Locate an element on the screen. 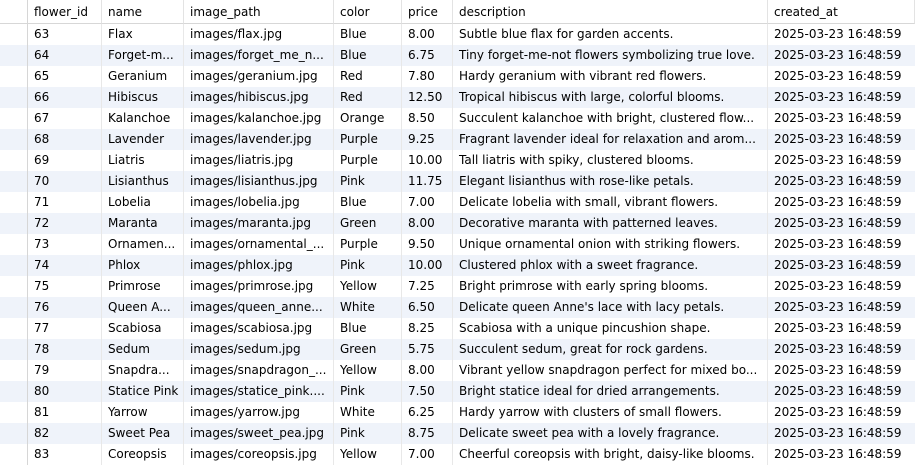 The image size is (915, 472). cell-price: 7.80 is located at coordinates (427, 76).